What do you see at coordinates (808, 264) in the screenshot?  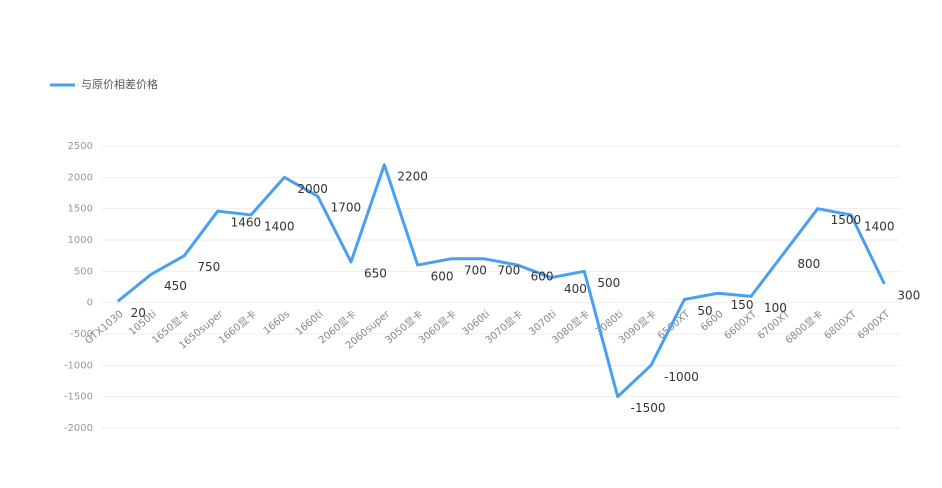 I see `data-label: 800` at bounding box center [808, 264].